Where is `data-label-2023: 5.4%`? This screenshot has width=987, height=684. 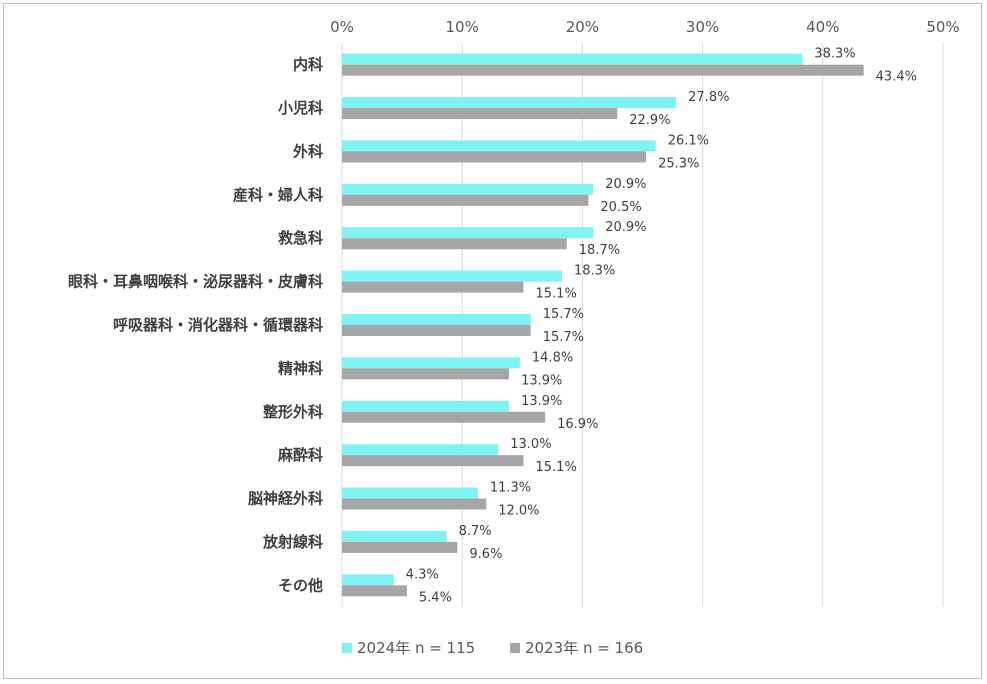 data-label-2023: 5.4% is located at coordinates (435, 597).